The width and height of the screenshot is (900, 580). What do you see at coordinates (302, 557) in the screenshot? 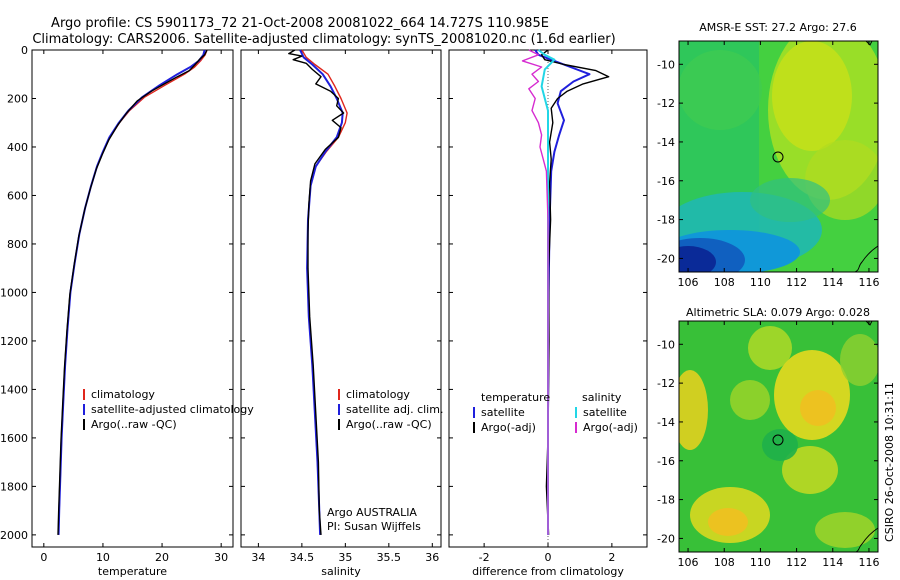
I see `salinity-profile-xtick-label: 34.5` at bounding box center [302, 557].